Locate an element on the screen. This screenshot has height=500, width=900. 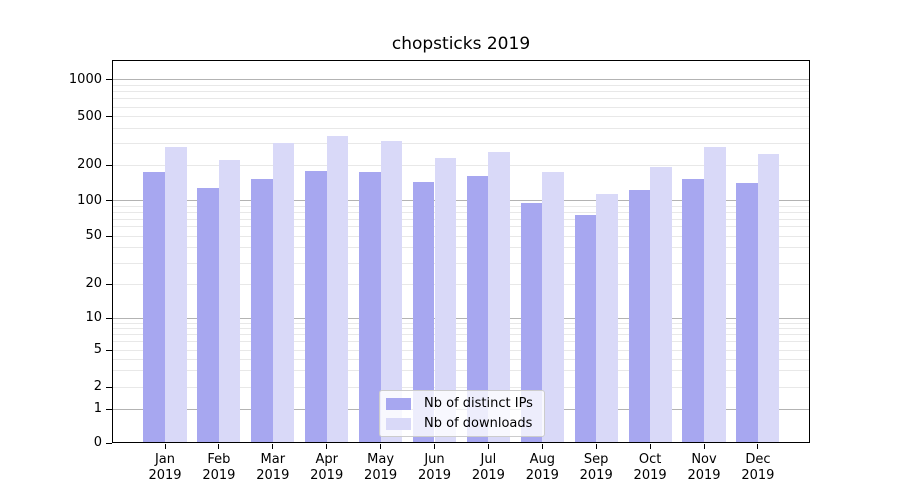
x-tick-label: Feb 2019 is located at coordinates (219, 468).